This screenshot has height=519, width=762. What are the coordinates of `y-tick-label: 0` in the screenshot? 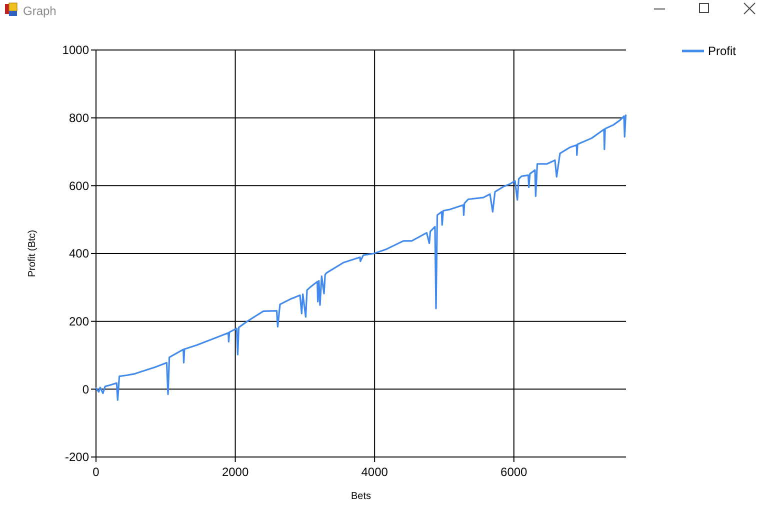 It's located at (86, 389).